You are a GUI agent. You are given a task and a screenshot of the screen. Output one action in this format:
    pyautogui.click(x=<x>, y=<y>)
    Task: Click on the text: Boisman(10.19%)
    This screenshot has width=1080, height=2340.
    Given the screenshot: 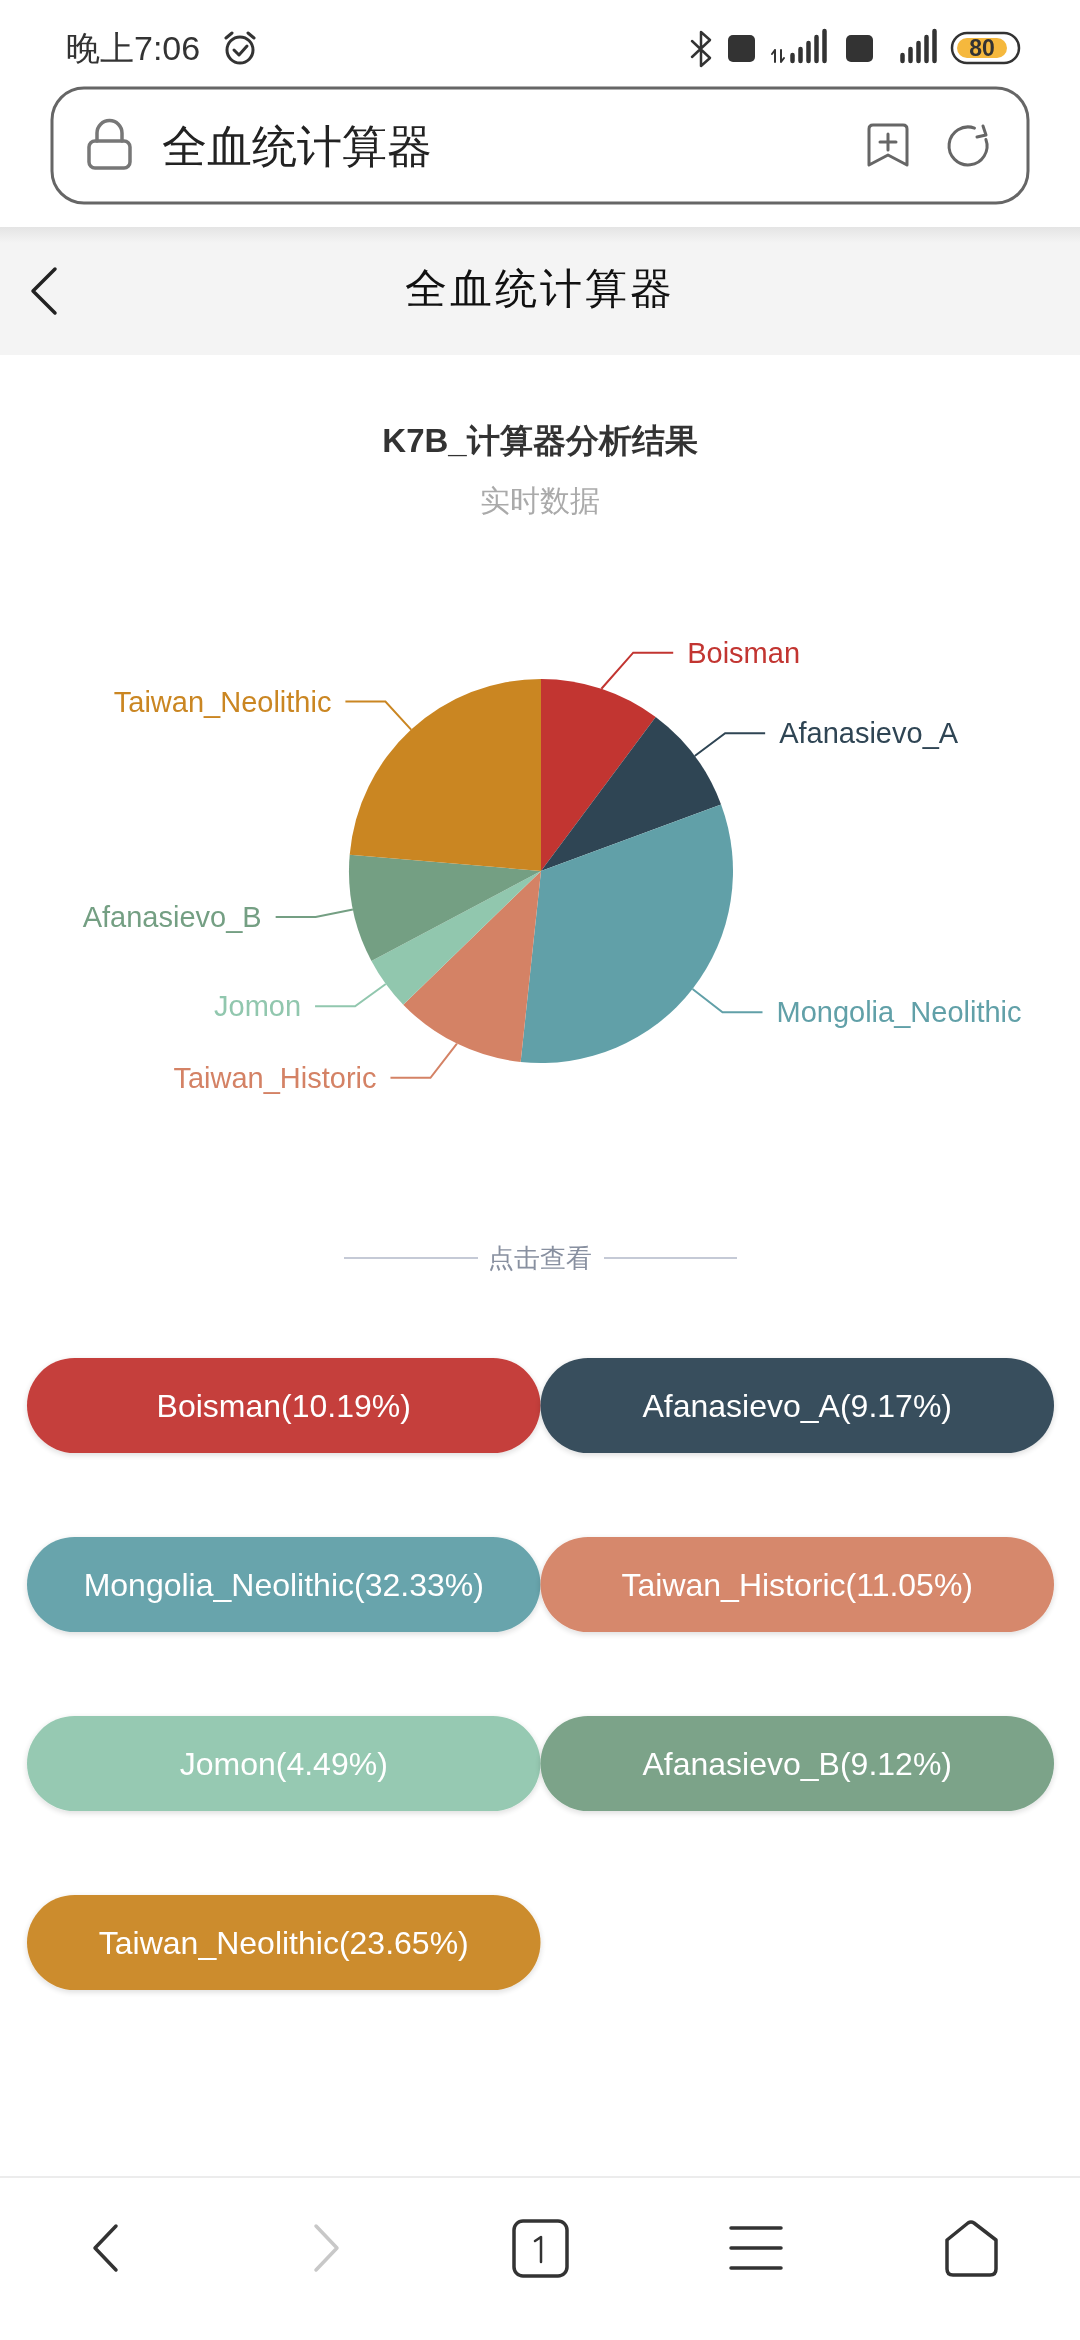 What is the action you would take?
    pyautogui.click(x=283, y=1405)
    